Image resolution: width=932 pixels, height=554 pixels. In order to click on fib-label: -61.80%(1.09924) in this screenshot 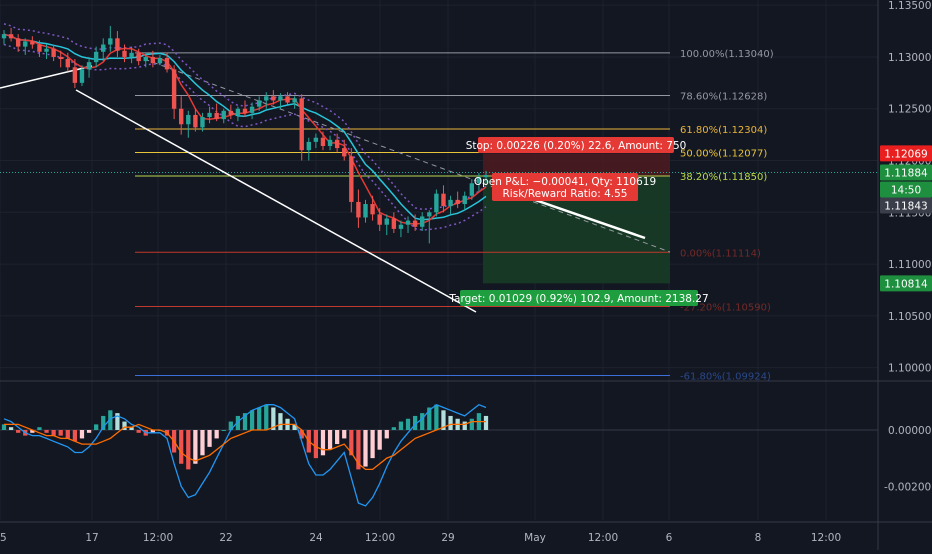, I will do `click(725, 377)`.